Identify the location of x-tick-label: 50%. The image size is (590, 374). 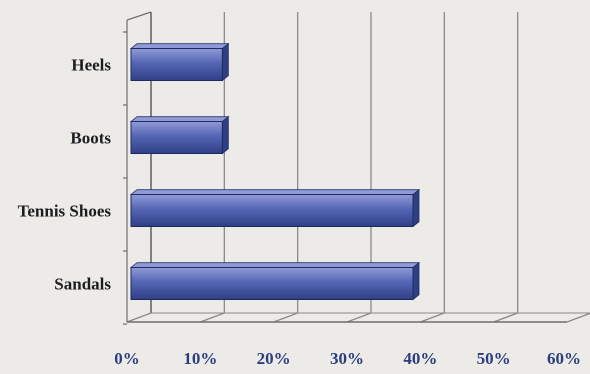
(494, 358).